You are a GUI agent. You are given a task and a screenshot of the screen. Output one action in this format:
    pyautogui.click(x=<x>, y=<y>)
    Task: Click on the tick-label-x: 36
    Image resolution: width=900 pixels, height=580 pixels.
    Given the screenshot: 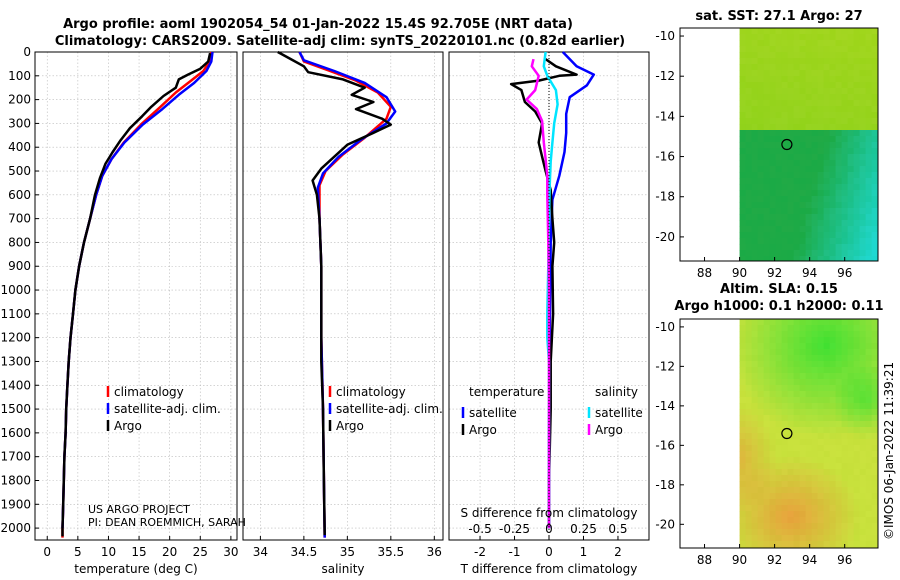 What is the action you would take?
    pyautogui.click(x=434, y=552)
    